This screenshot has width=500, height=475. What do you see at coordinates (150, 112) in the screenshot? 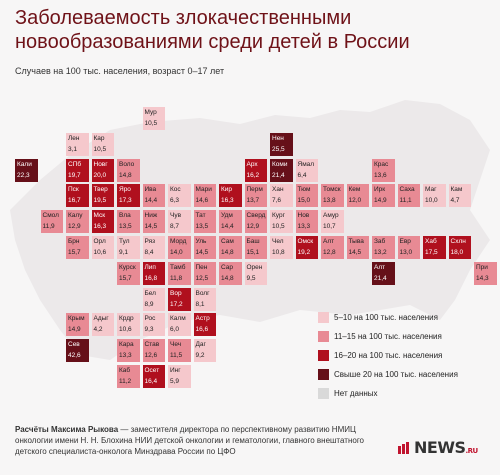
I see `region-code: Мур` at bounding box center [150, 112].